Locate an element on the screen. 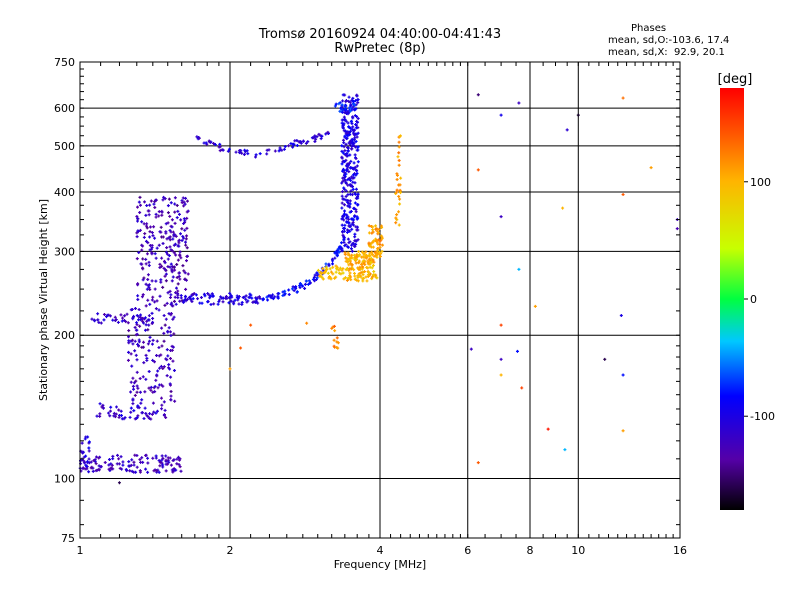 The height and width of the screenshot is (600, 800). x-tick-label: 4 is located at coordinates (380, 550).